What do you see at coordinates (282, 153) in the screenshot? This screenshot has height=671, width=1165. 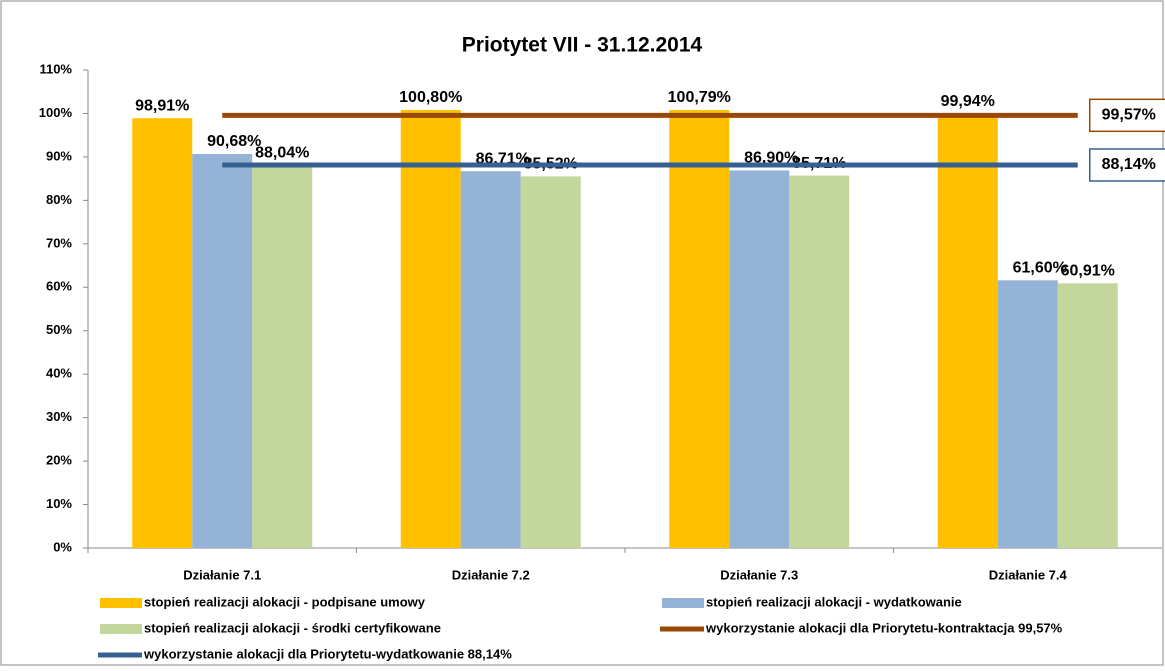 I see `data-label: 88,04%` at bounding box center [282, 153].